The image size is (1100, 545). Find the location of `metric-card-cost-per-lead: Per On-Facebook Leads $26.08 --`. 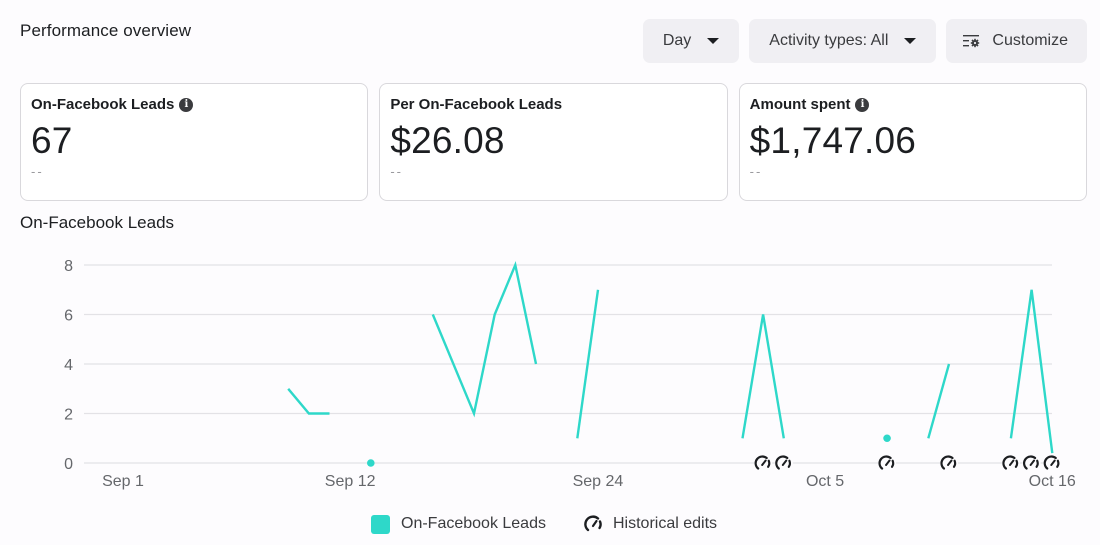

metric-card-cost-per-lead: Per On-Facebook Leads $26.08 -- is located at coordinates (553, 142).